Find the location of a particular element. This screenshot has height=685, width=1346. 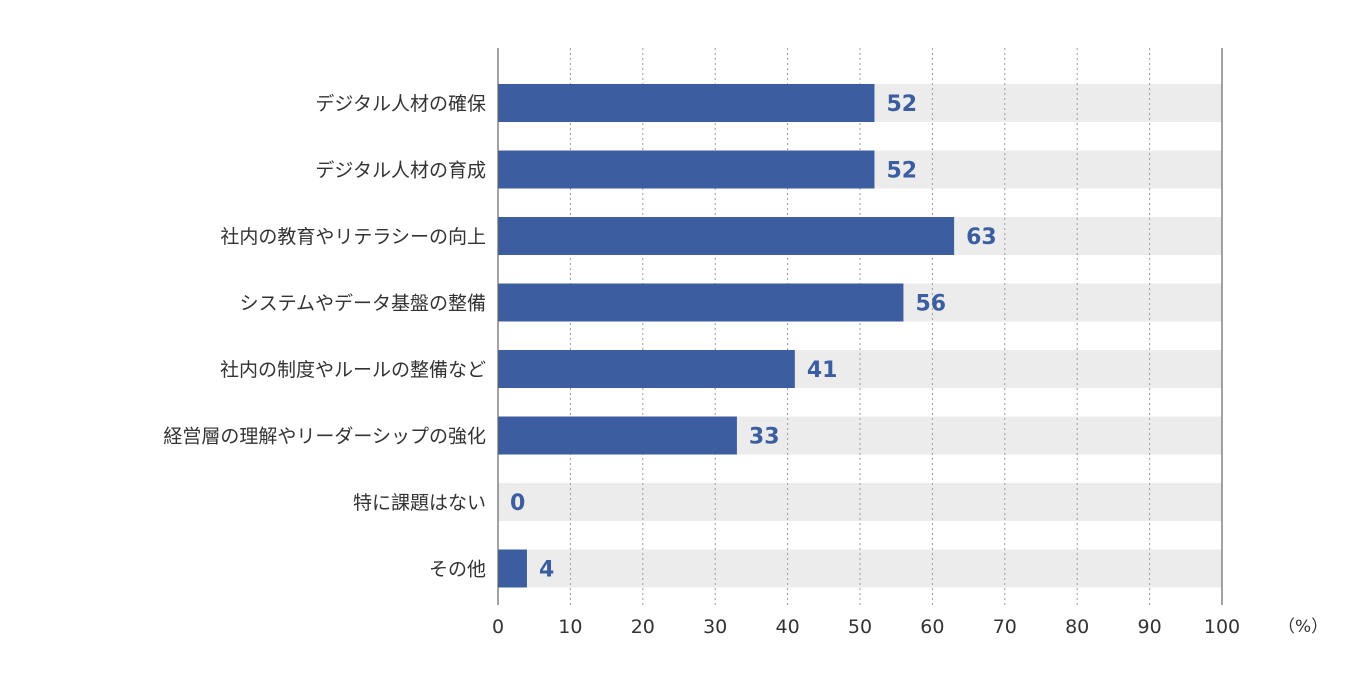

value-label-1: 52 is located at coordinates (901, 171).